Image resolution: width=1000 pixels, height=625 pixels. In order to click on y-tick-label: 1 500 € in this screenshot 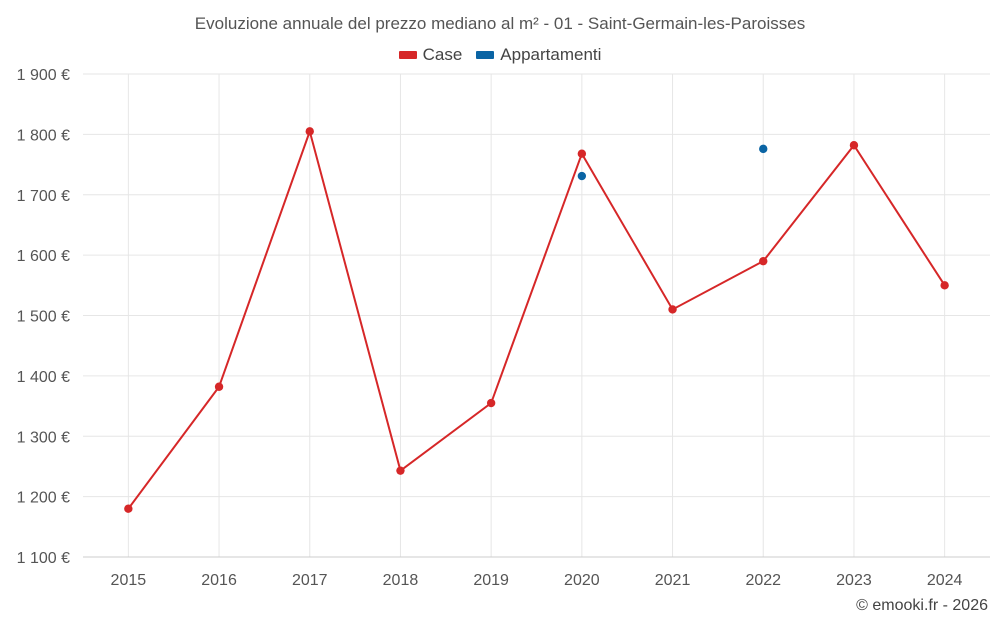, I will do `click(43, 317)`.